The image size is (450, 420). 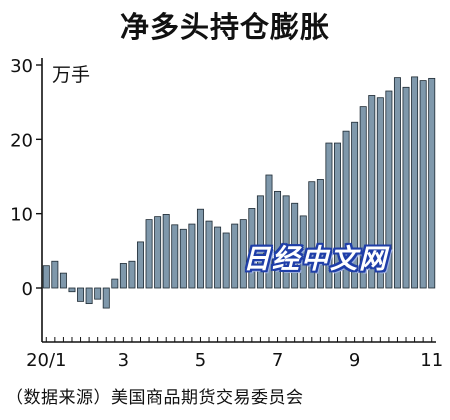 I want to click on y-axis-ticks: 0 10 20 30, so click(x=26, y=178).